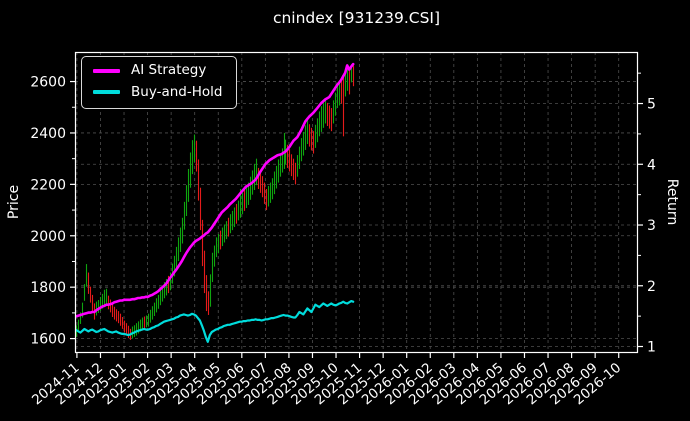 The width and height of the screenshot is (690, 421). Describe the element at coordinates (651, 226) in the screenshot. I see `return-tick-label: 3` at that location.